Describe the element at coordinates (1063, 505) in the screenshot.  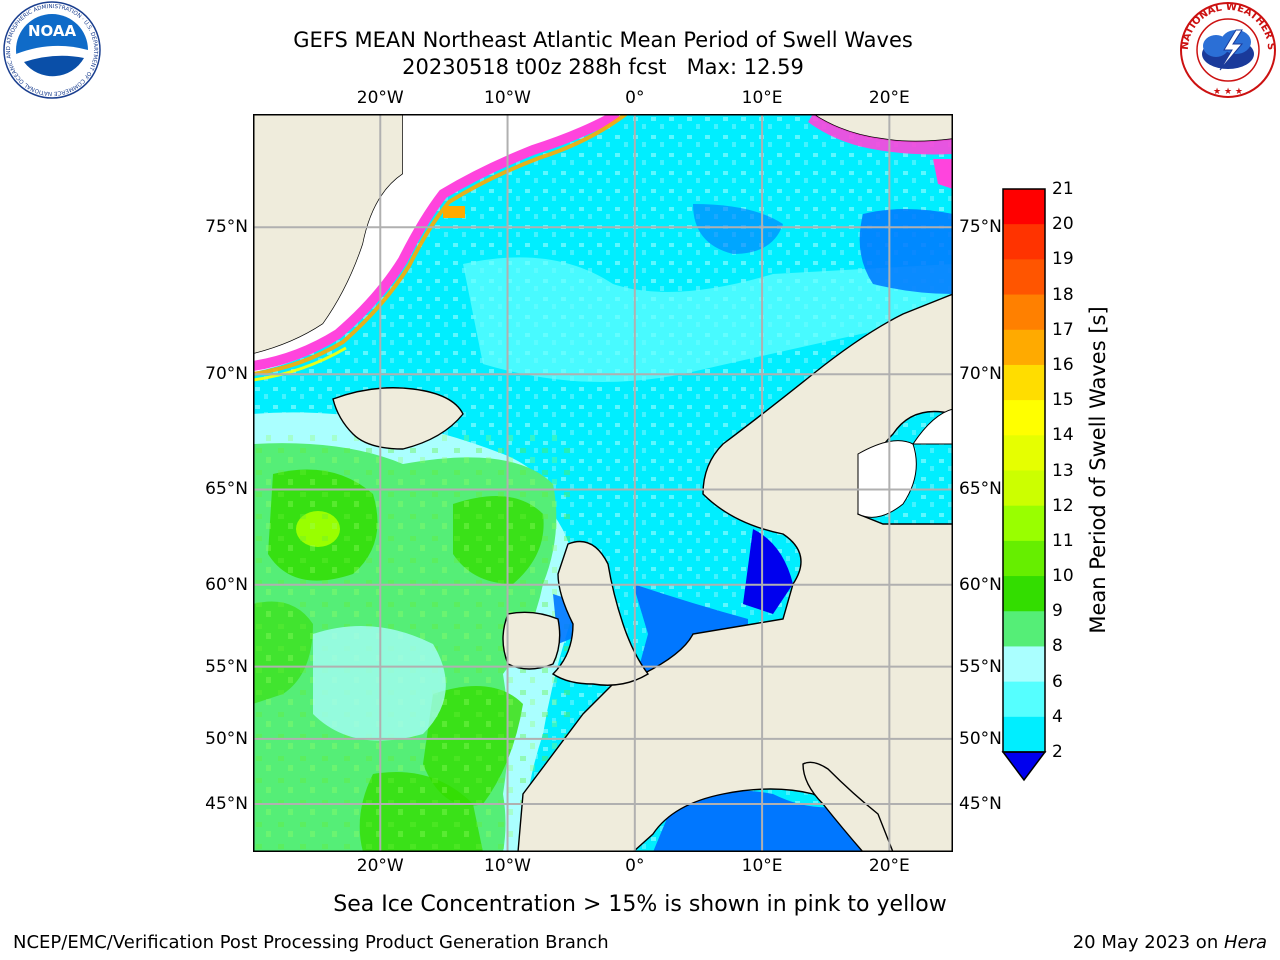
I see `colorbar-label-9: 12` at that location.